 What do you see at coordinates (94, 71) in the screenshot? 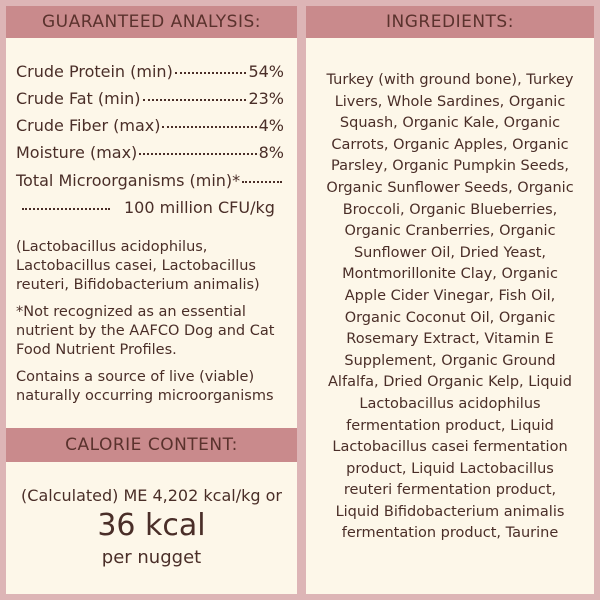
I see `row-label: Crude Protein (min)` at bounding box center [94, 71].